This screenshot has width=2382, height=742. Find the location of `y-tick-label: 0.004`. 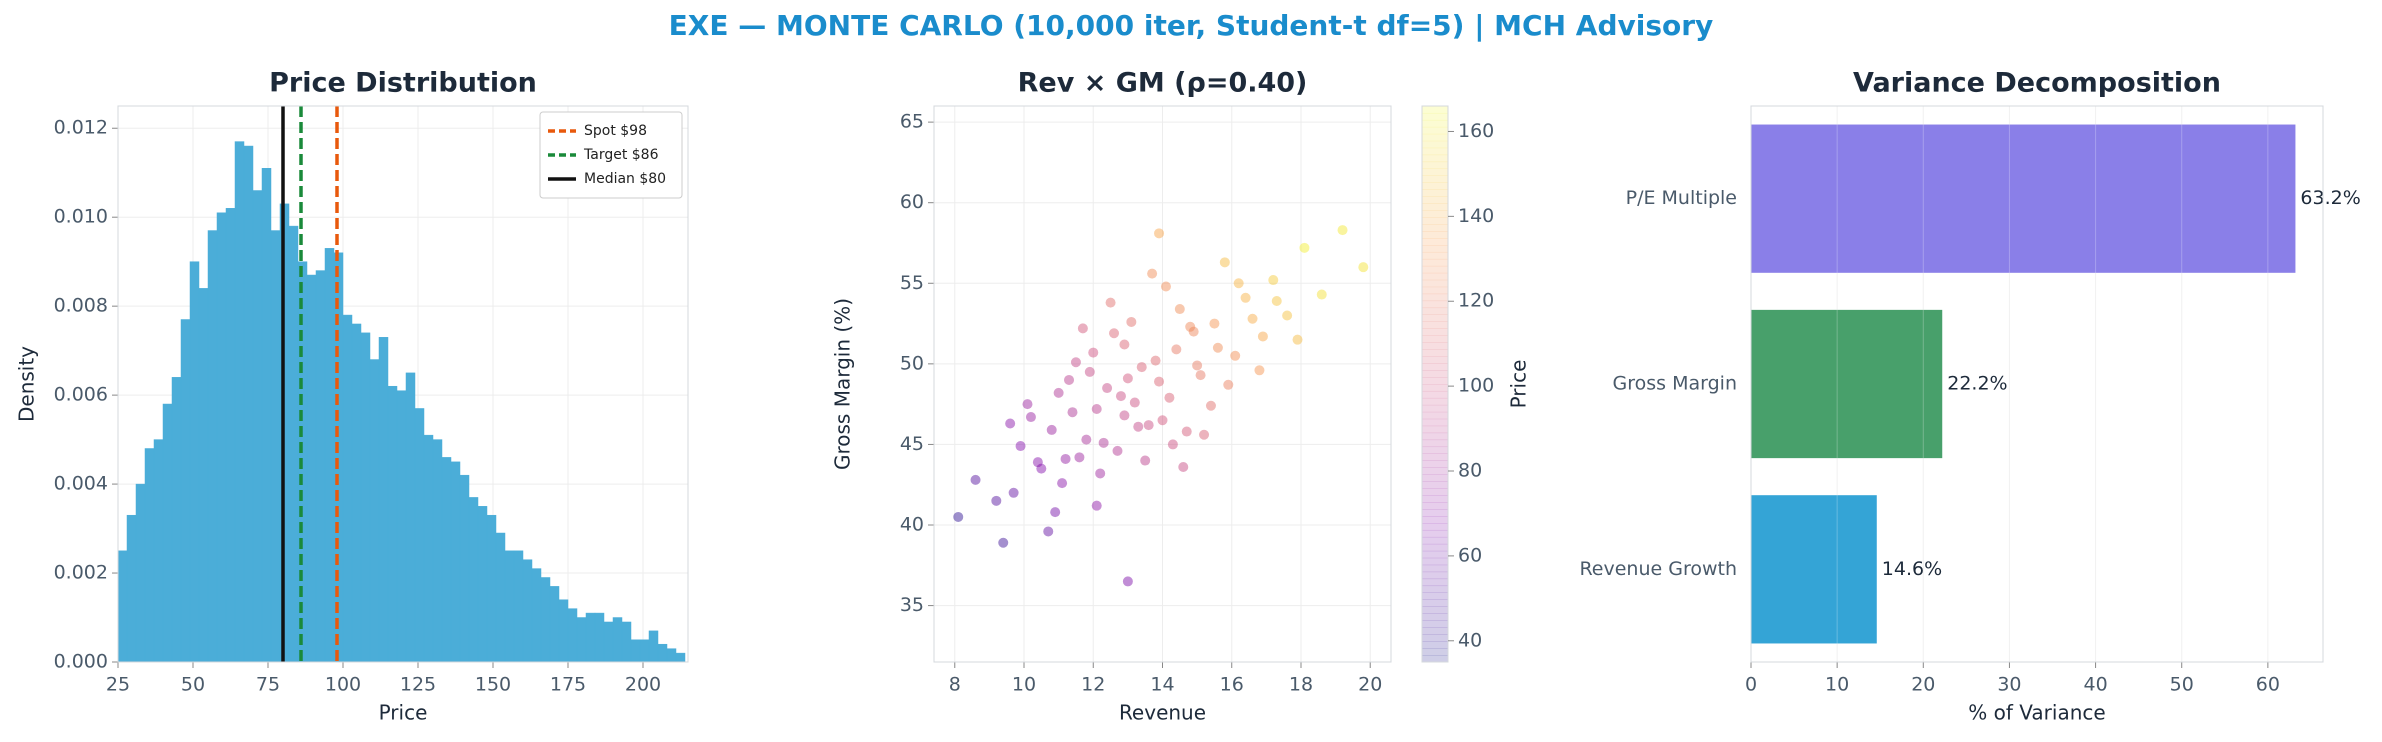

y-tick-label: 0.004 is located at coordinates (81, 484).